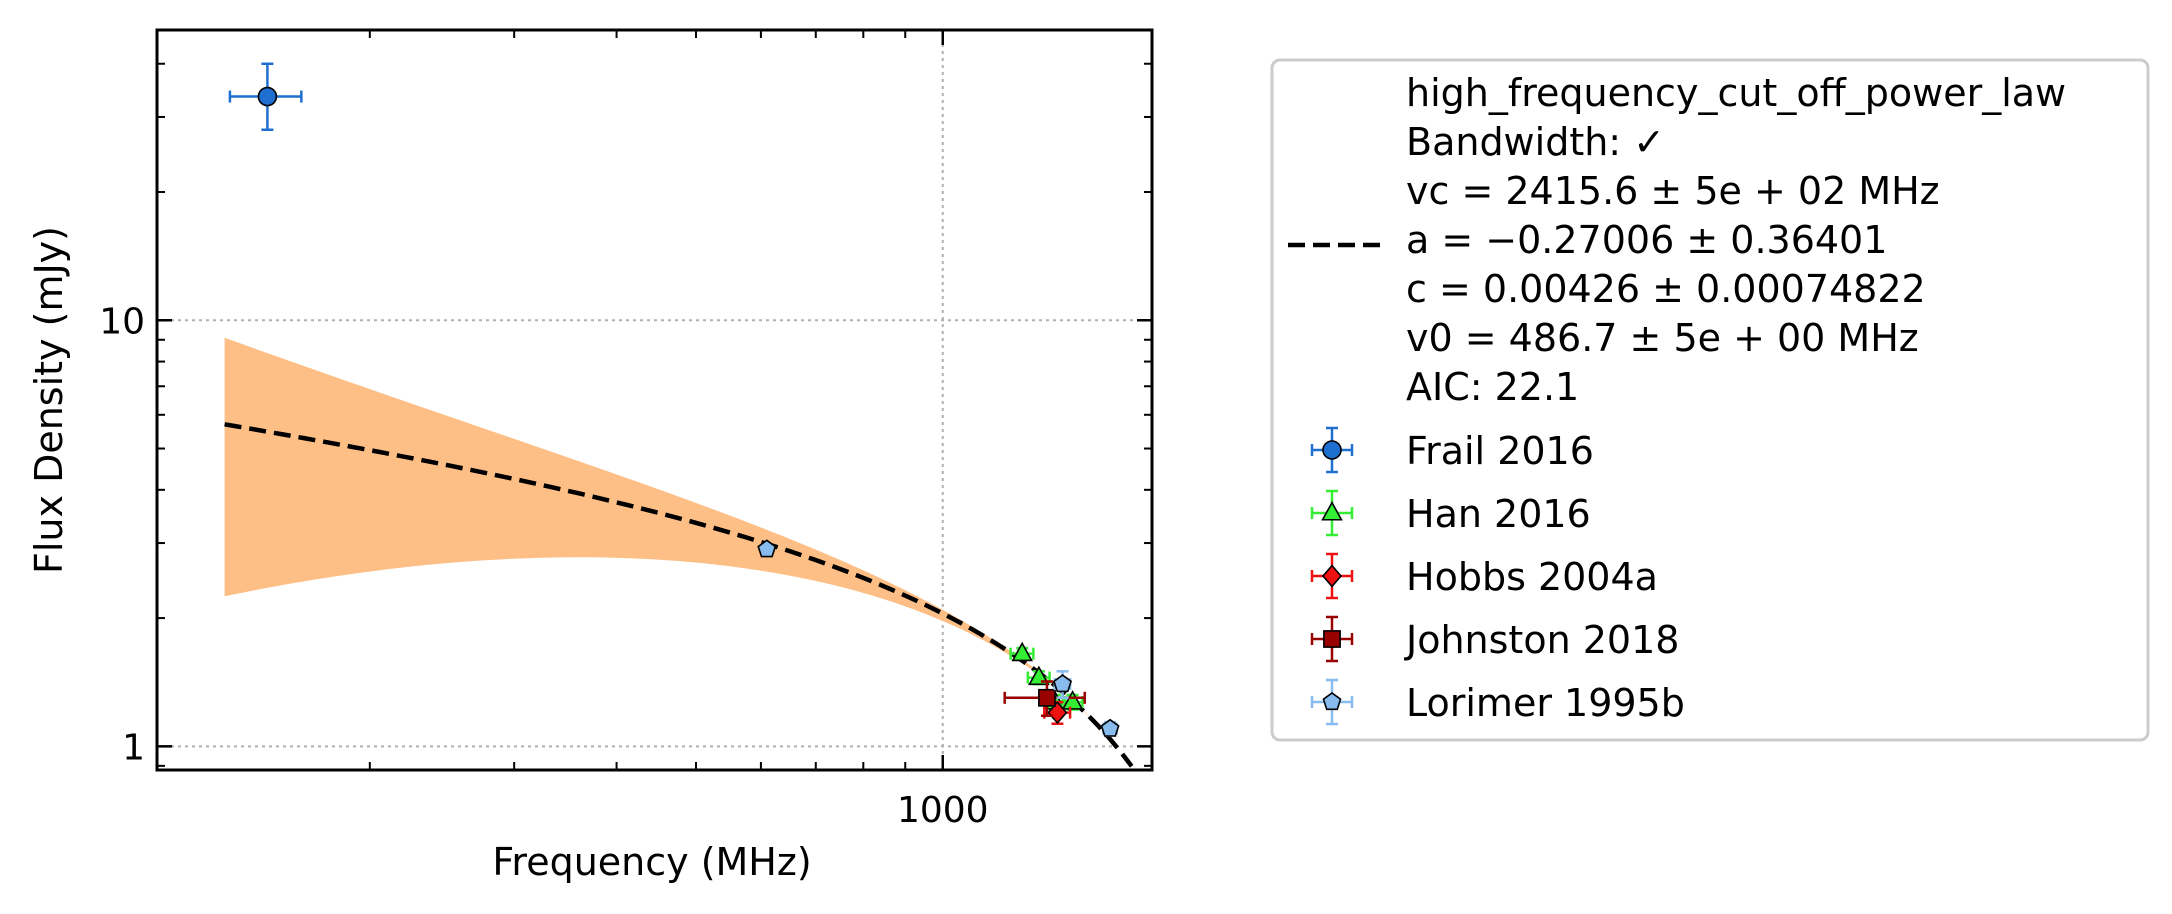 The width and height of the screenshot is (2172, 914). I want to click on legend-label: Hobbs 2004a, so click(1532, 577).